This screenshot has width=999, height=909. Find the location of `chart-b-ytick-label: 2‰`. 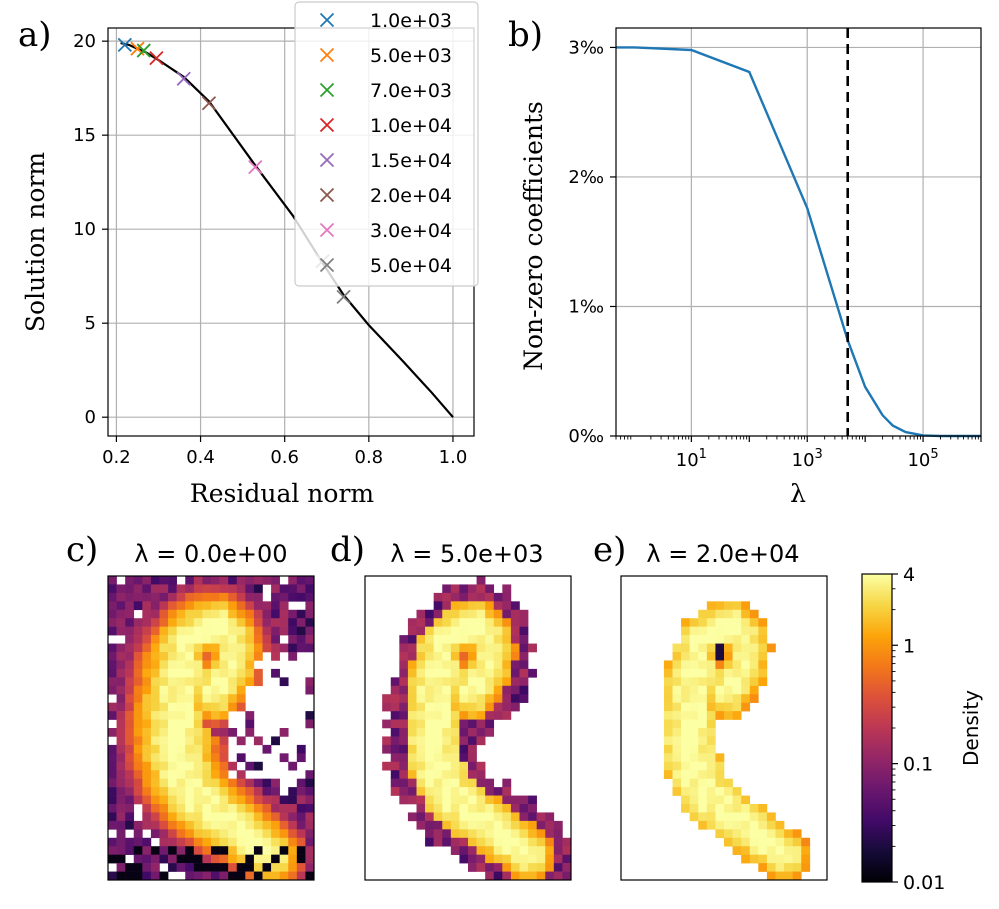

chart-b-ytick-label: 2‰ is located at coordinates (586, 177).